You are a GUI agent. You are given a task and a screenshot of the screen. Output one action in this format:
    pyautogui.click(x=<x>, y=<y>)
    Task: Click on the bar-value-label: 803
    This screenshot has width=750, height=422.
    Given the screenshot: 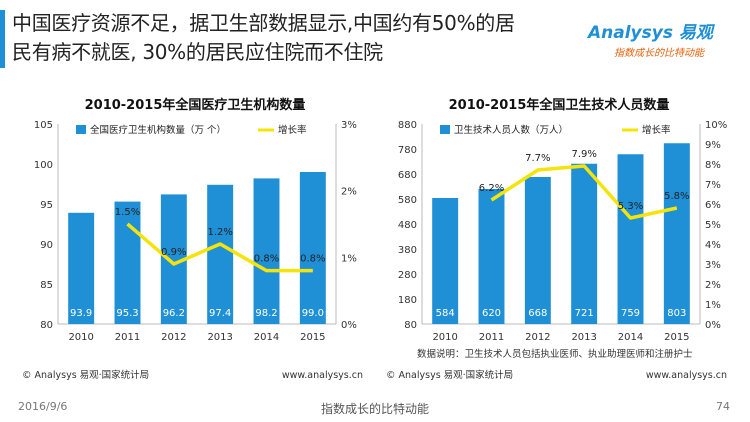 What is the action you would take?
    pyautogui.click(x=676, y=313)
    